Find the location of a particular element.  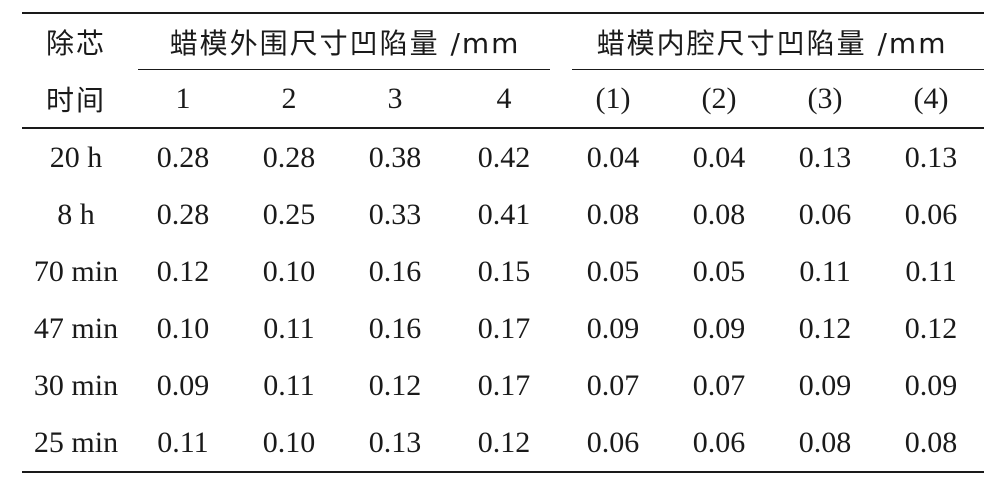

header-time-label: 时间 is located at coordinates (76, 99).